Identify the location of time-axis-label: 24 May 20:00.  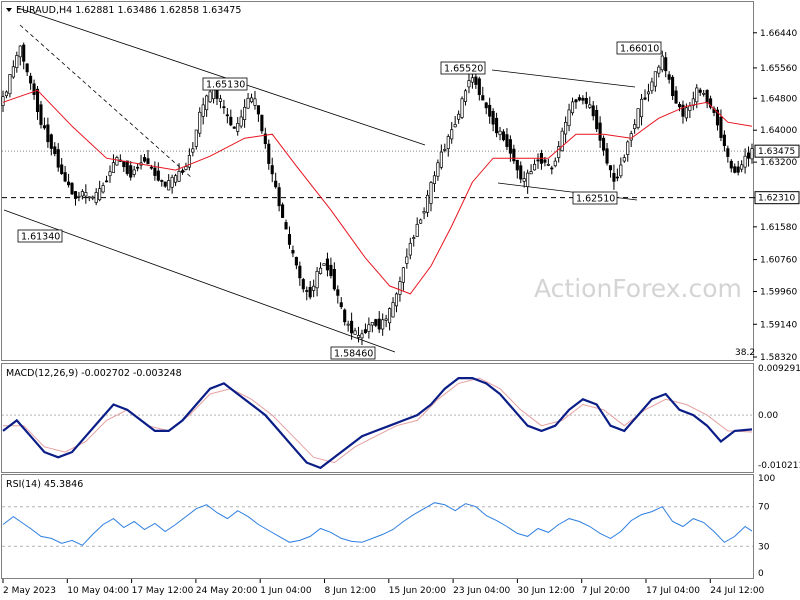
(227, 591).